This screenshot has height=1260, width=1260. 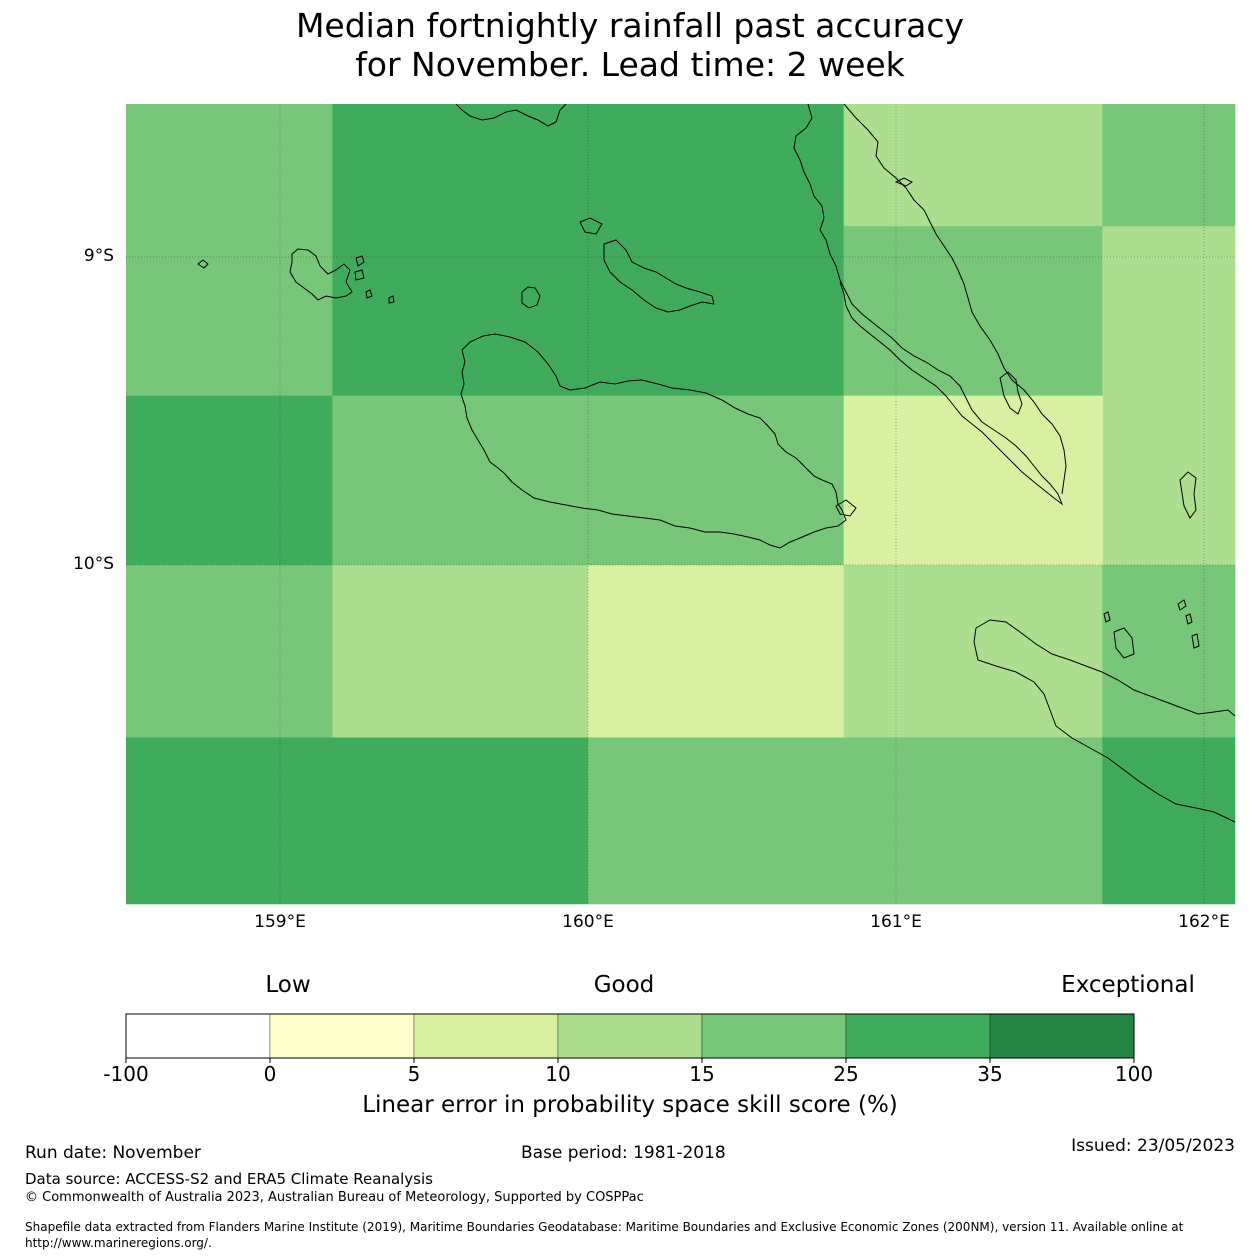 What do you see at coordinates (702, 1074) in the screenshot?
I see `colorbar-tick: 15` at bounding box center [702, 1074].